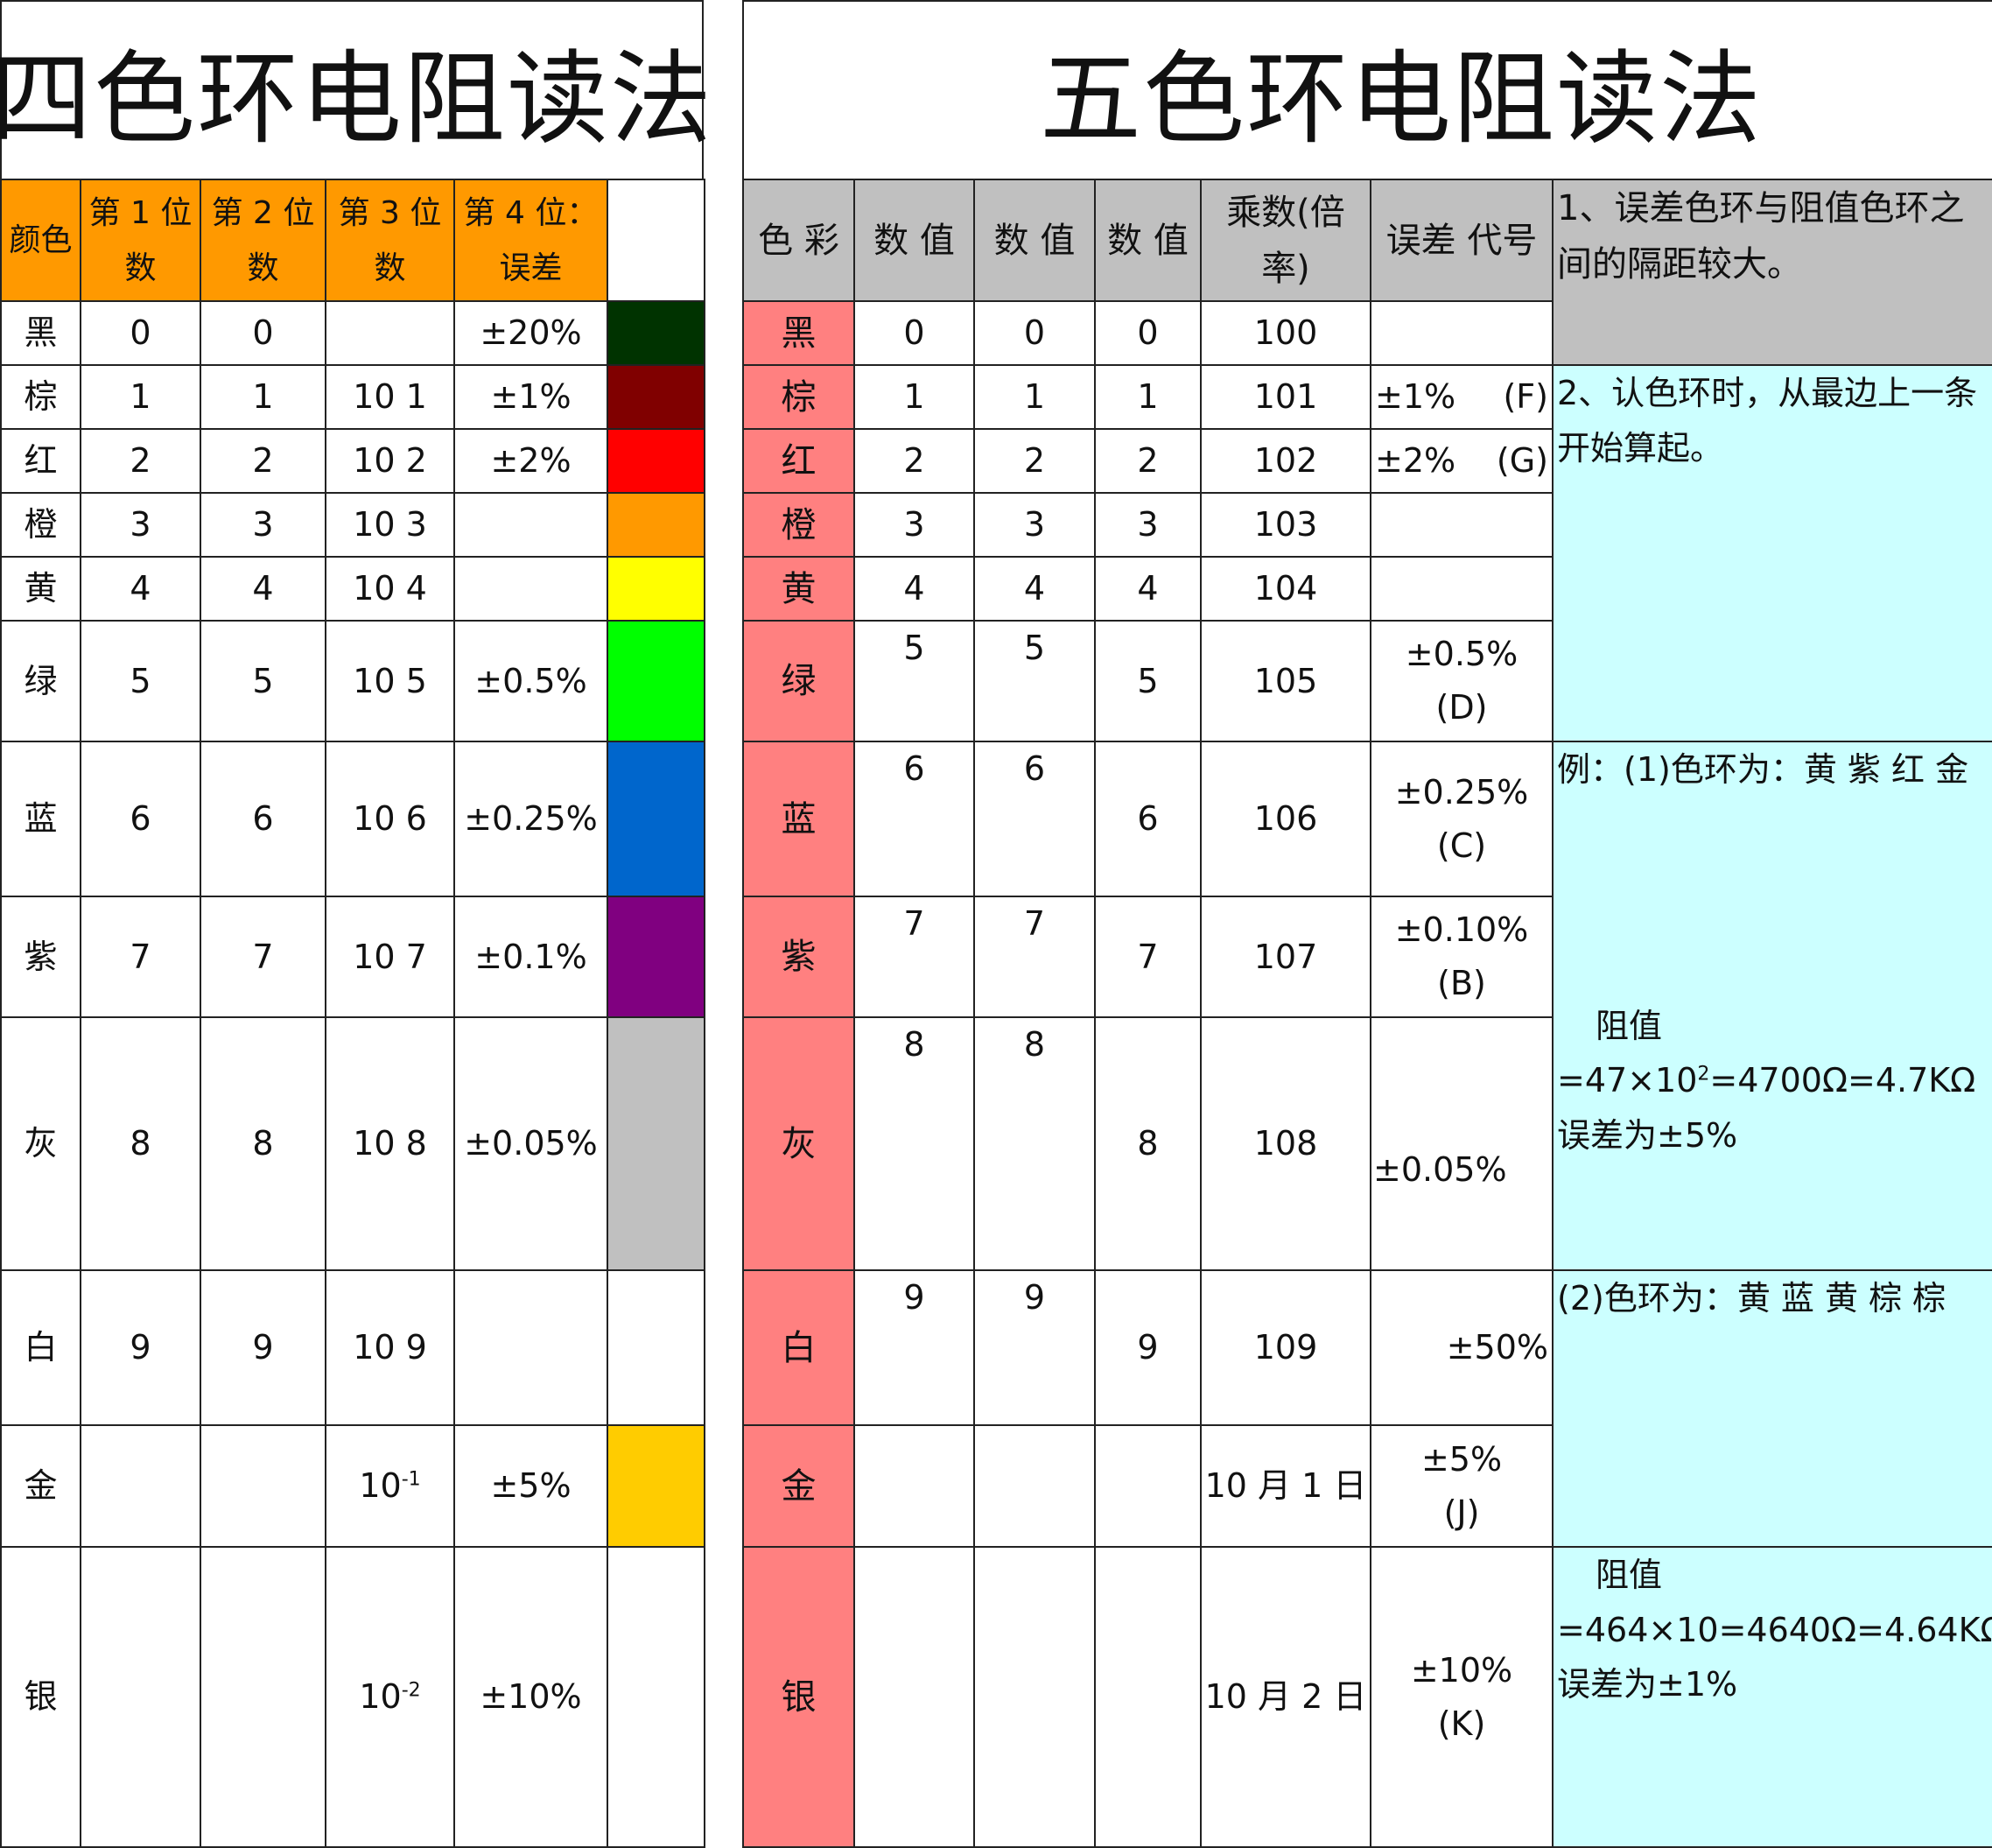  I want to click on digit-2: 7, so click(1034, 957).